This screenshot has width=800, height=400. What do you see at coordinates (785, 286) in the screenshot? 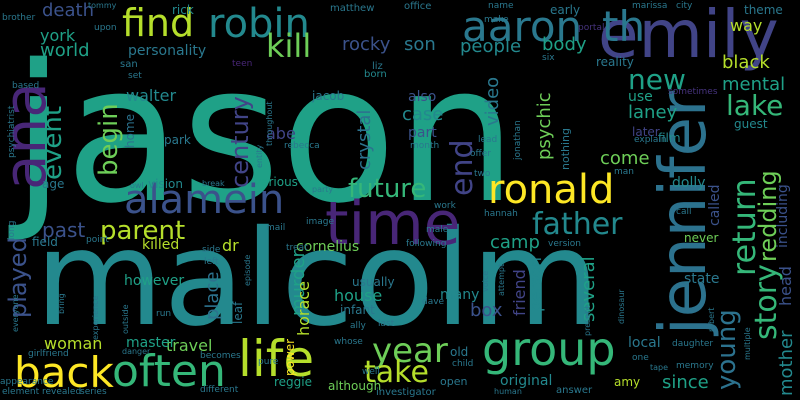
I see `word-head: head` at bounding box center [785, 286].